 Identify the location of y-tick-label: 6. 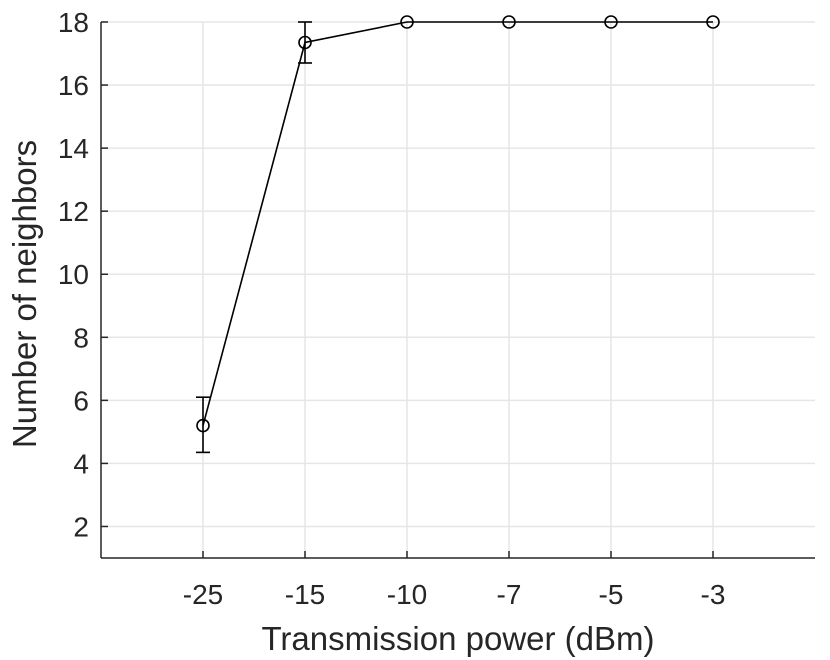
(81, 400).